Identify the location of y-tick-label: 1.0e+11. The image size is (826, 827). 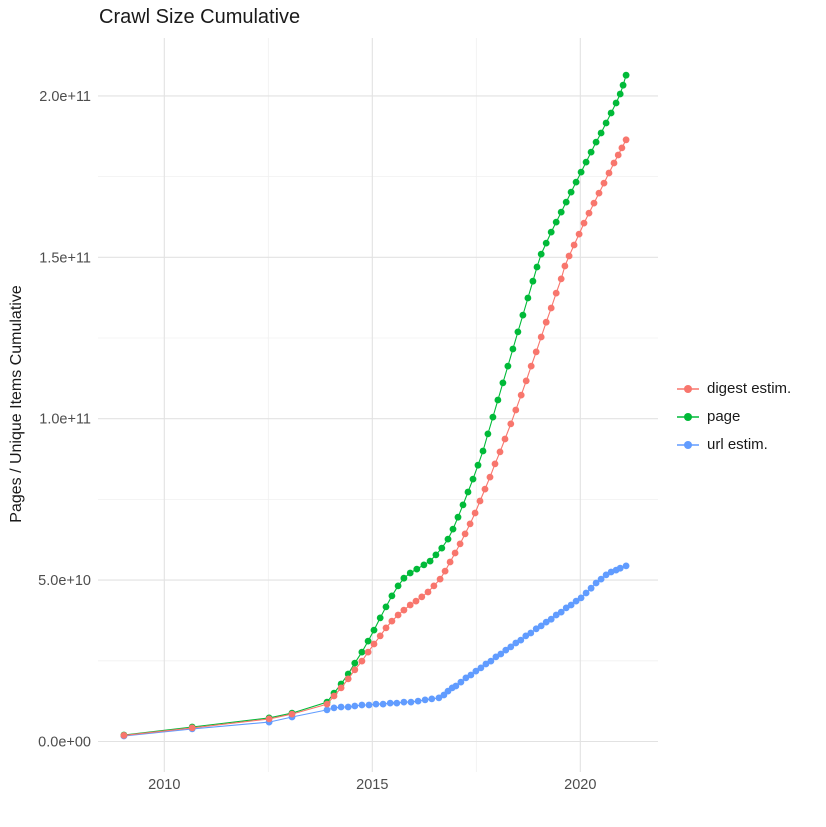
(65, 420).